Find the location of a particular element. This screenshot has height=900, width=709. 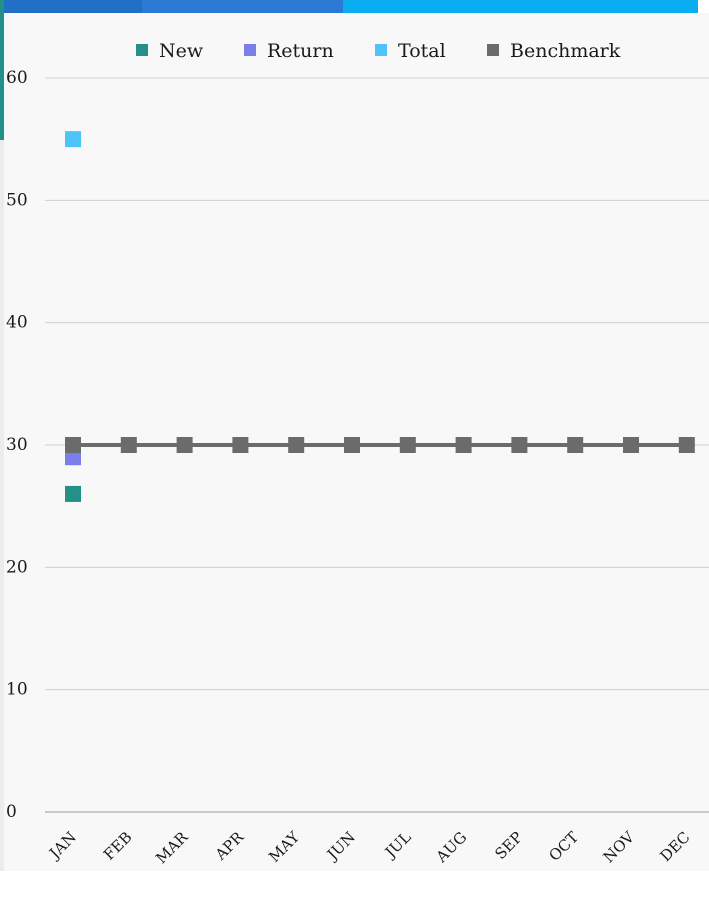

y-tick-label: 10 is located at coordinates (17, 690).